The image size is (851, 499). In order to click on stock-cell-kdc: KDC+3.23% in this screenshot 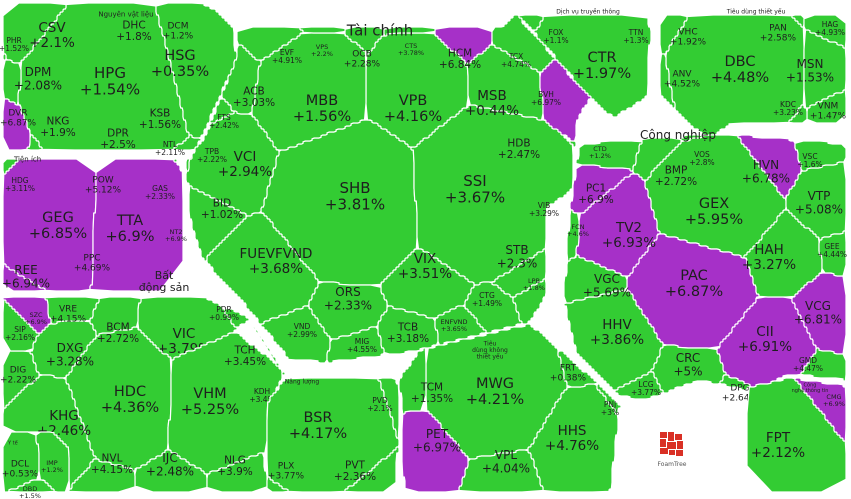, I will do `click(790, 112)`.